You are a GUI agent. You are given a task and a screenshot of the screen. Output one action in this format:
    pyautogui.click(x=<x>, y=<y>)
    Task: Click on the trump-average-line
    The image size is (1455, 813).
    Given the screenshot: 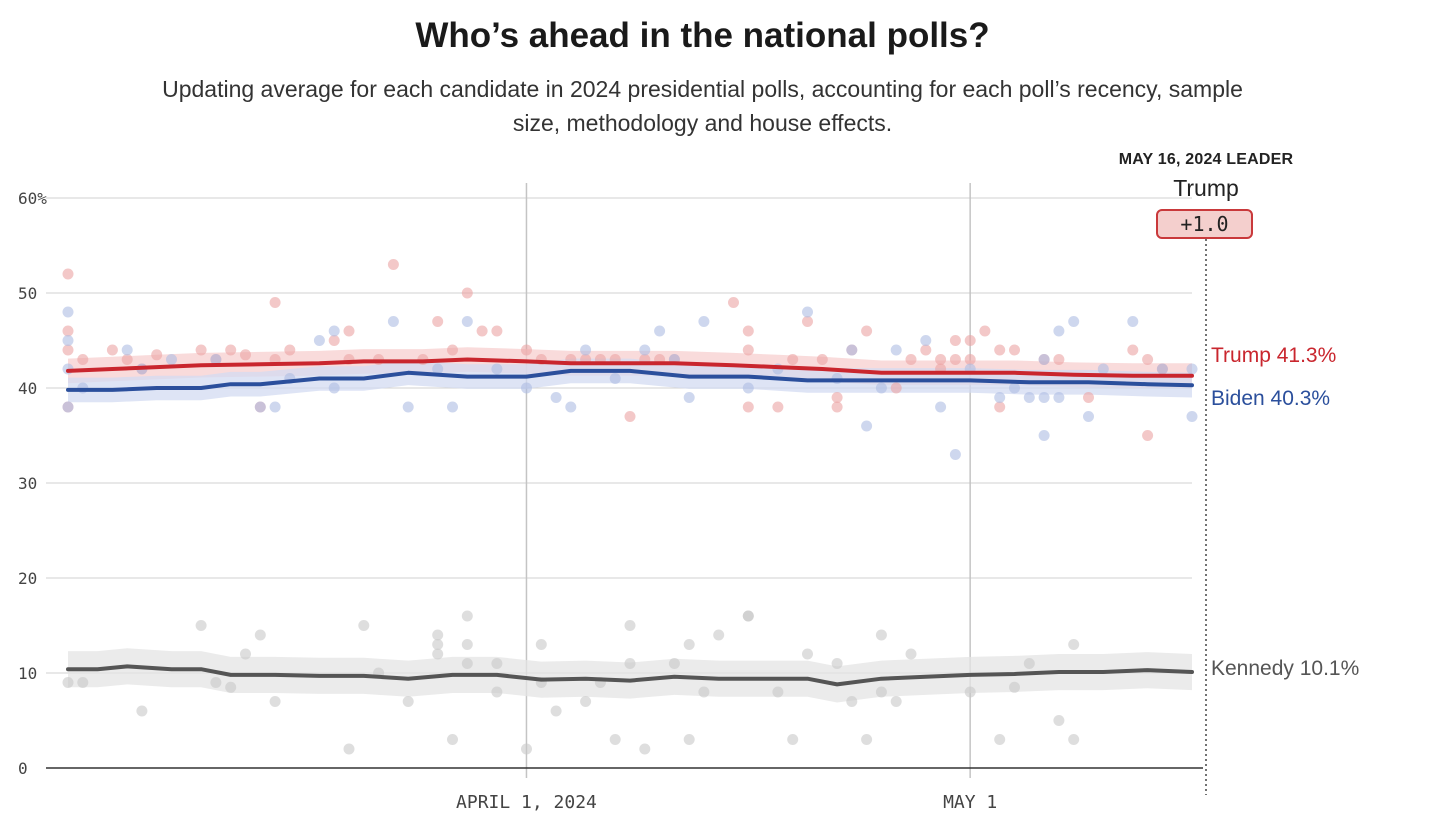 What is the action you would take?
    pyautogui.click(x=630, y=367)
    